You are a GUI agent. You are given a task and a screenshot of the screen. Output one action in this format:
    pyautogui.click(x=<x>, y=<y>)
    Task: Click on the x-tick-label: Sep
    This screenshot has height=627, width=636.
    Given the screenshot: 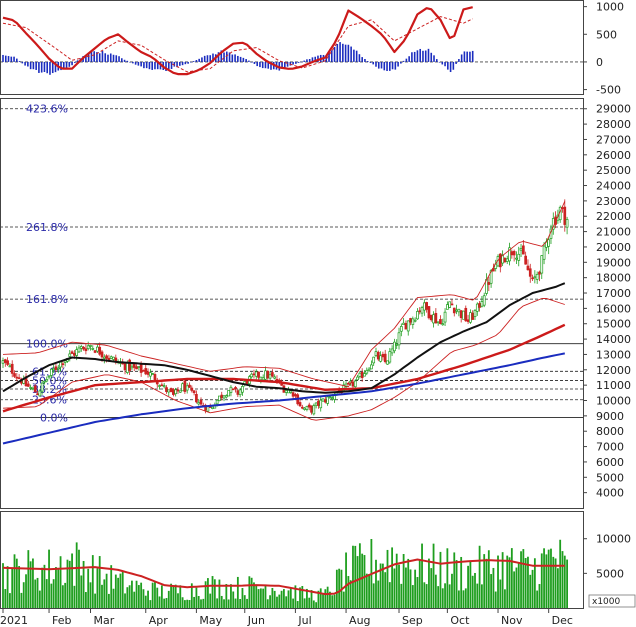 What is the action you would take?
    pyautogui.click(x=412, y=620)
    